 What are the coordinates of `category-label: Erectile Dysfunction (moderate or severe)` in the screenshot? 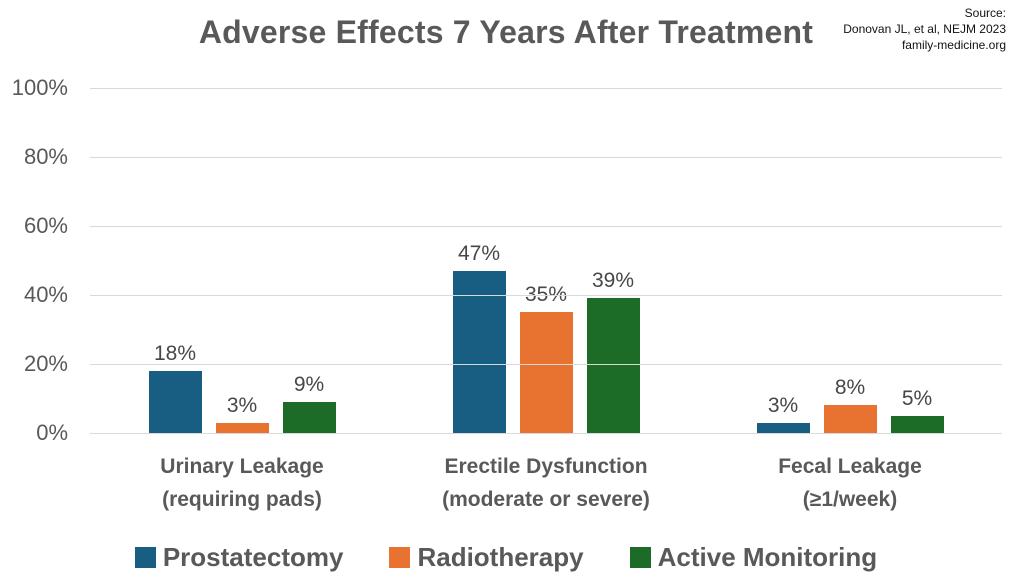 It's located at (546, 483).